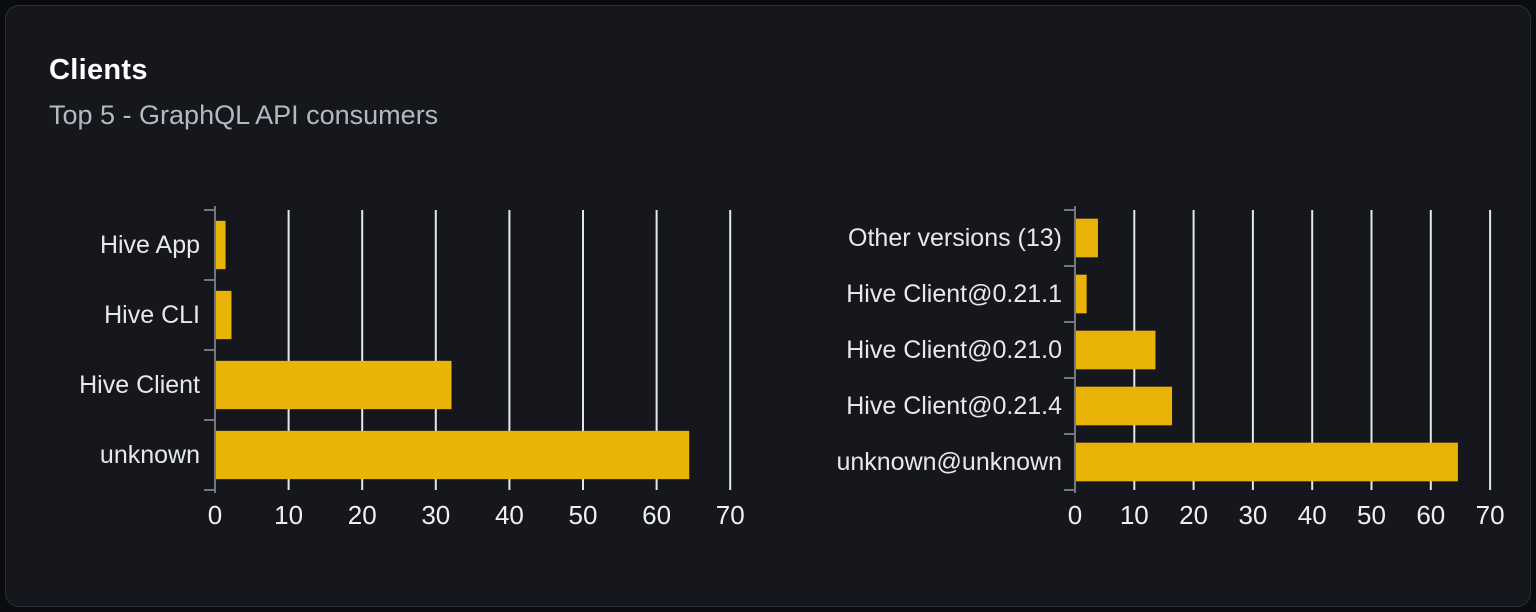  Describe the element at coordinates (949, 462) in the screenshot. I see `category-label: unknown@unknown` at that location.